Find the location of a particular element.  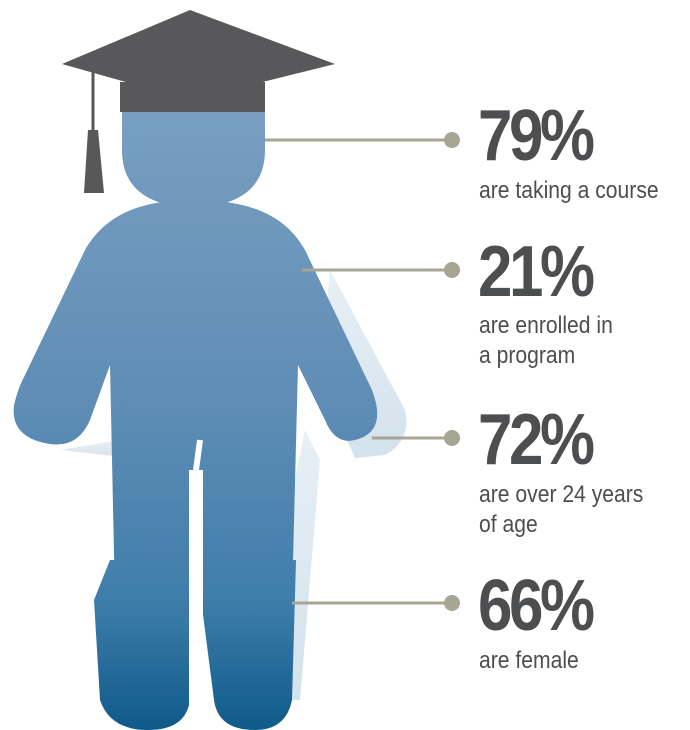

stat-female-description: are female is located at coordinates (529, 660).